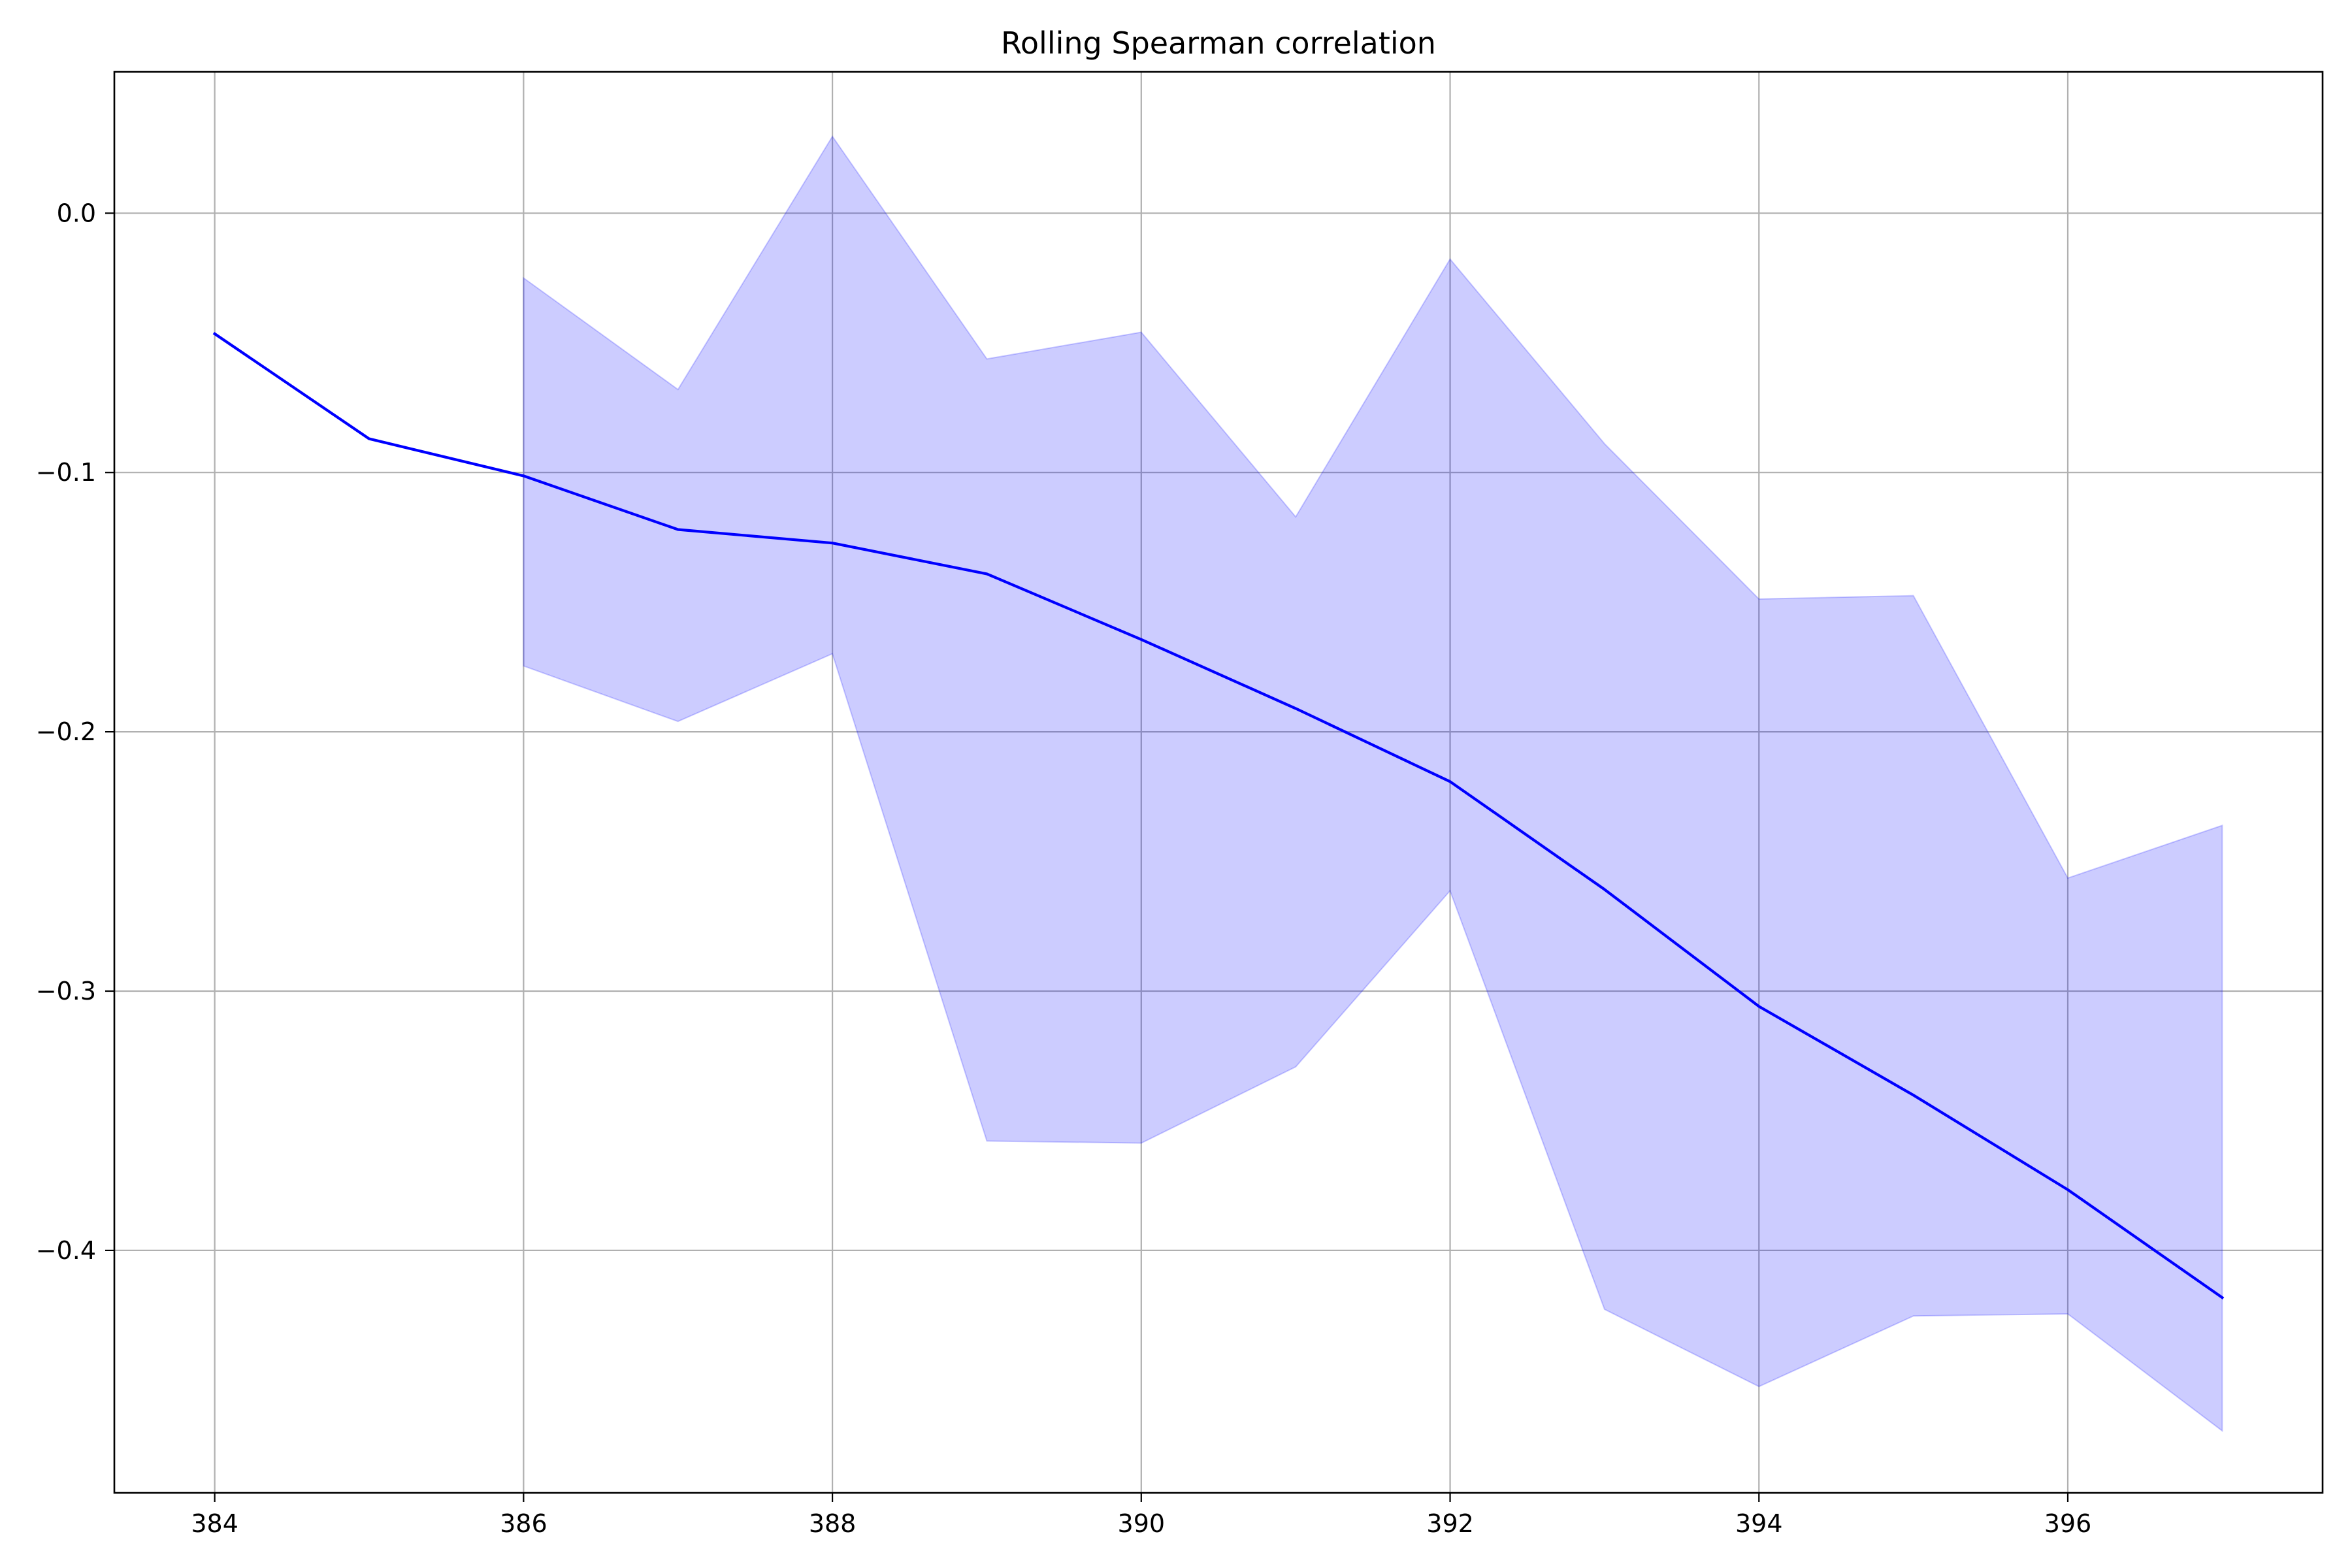 The image size is (2352, 1568). Describe the element at coordinates (214, 1523) in the screenshot. I see `x-tick-label: 384` at that location.